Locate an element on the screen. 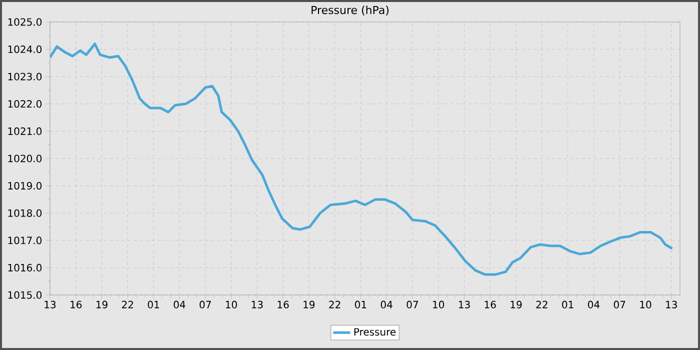 This screenshot has height=350, width=700. y-tick-label: 1025.0 is located at coordinates (25, 22).